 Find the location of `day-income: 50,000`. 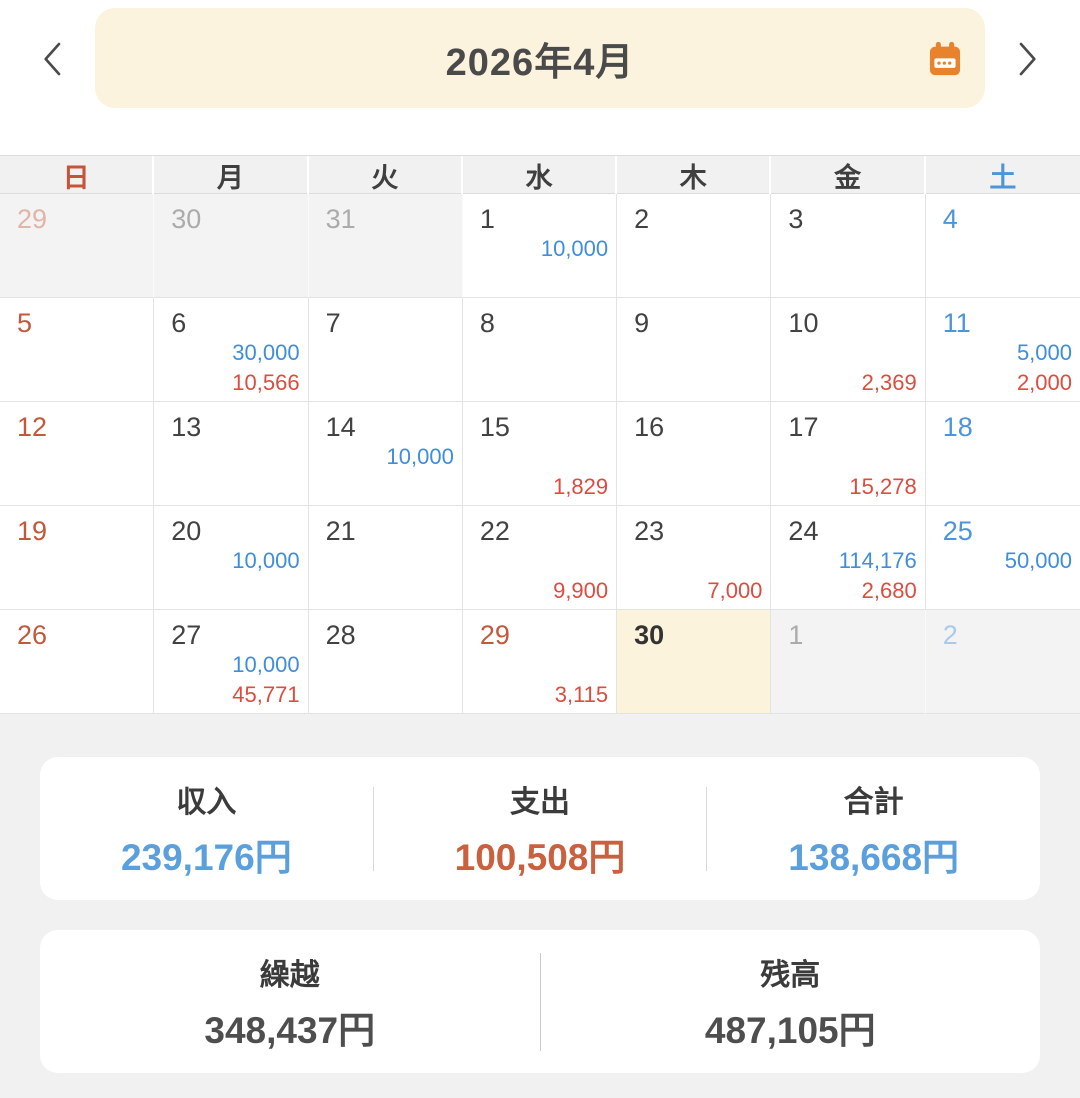

day-income: 50,000 is located at coordinates (1038, 560).